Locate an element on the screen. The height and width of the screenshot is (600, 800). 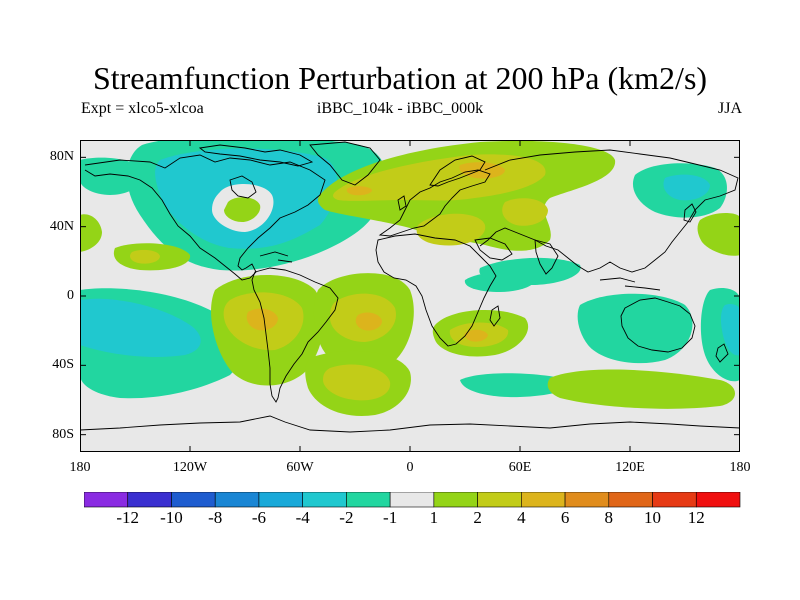
colorbar-label: -2 is located at coordinates (346, 517).